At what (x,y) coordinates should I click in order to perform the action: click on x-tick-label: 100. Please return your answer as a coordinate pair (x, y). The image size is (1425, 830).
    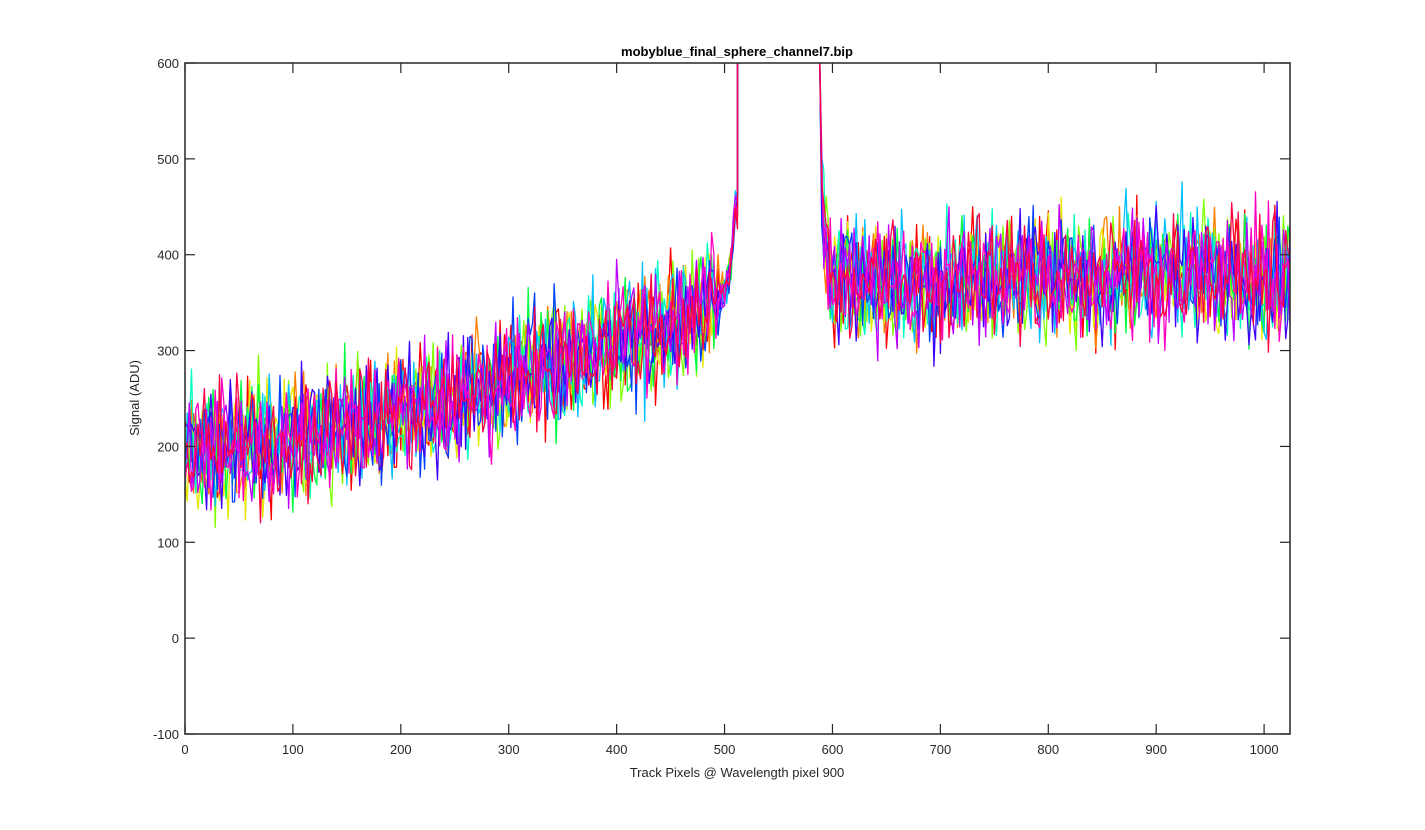
    Looking at the image, I should click on (293, 749).